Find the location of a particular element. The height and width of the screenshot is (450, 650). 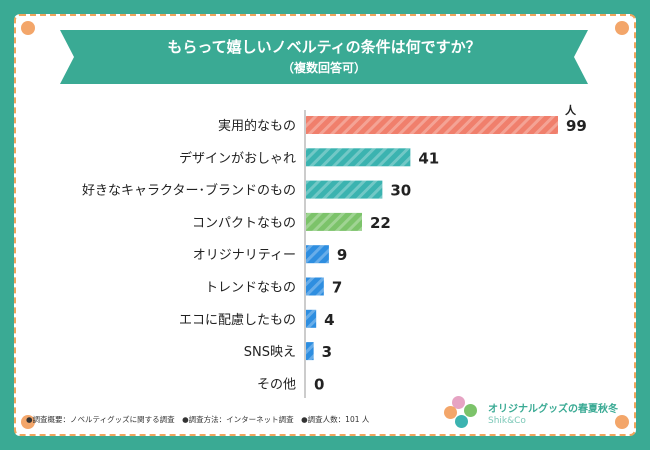

category-label: 好きなキャラクター･ブランドのもの is located at coordinates (189, 191).